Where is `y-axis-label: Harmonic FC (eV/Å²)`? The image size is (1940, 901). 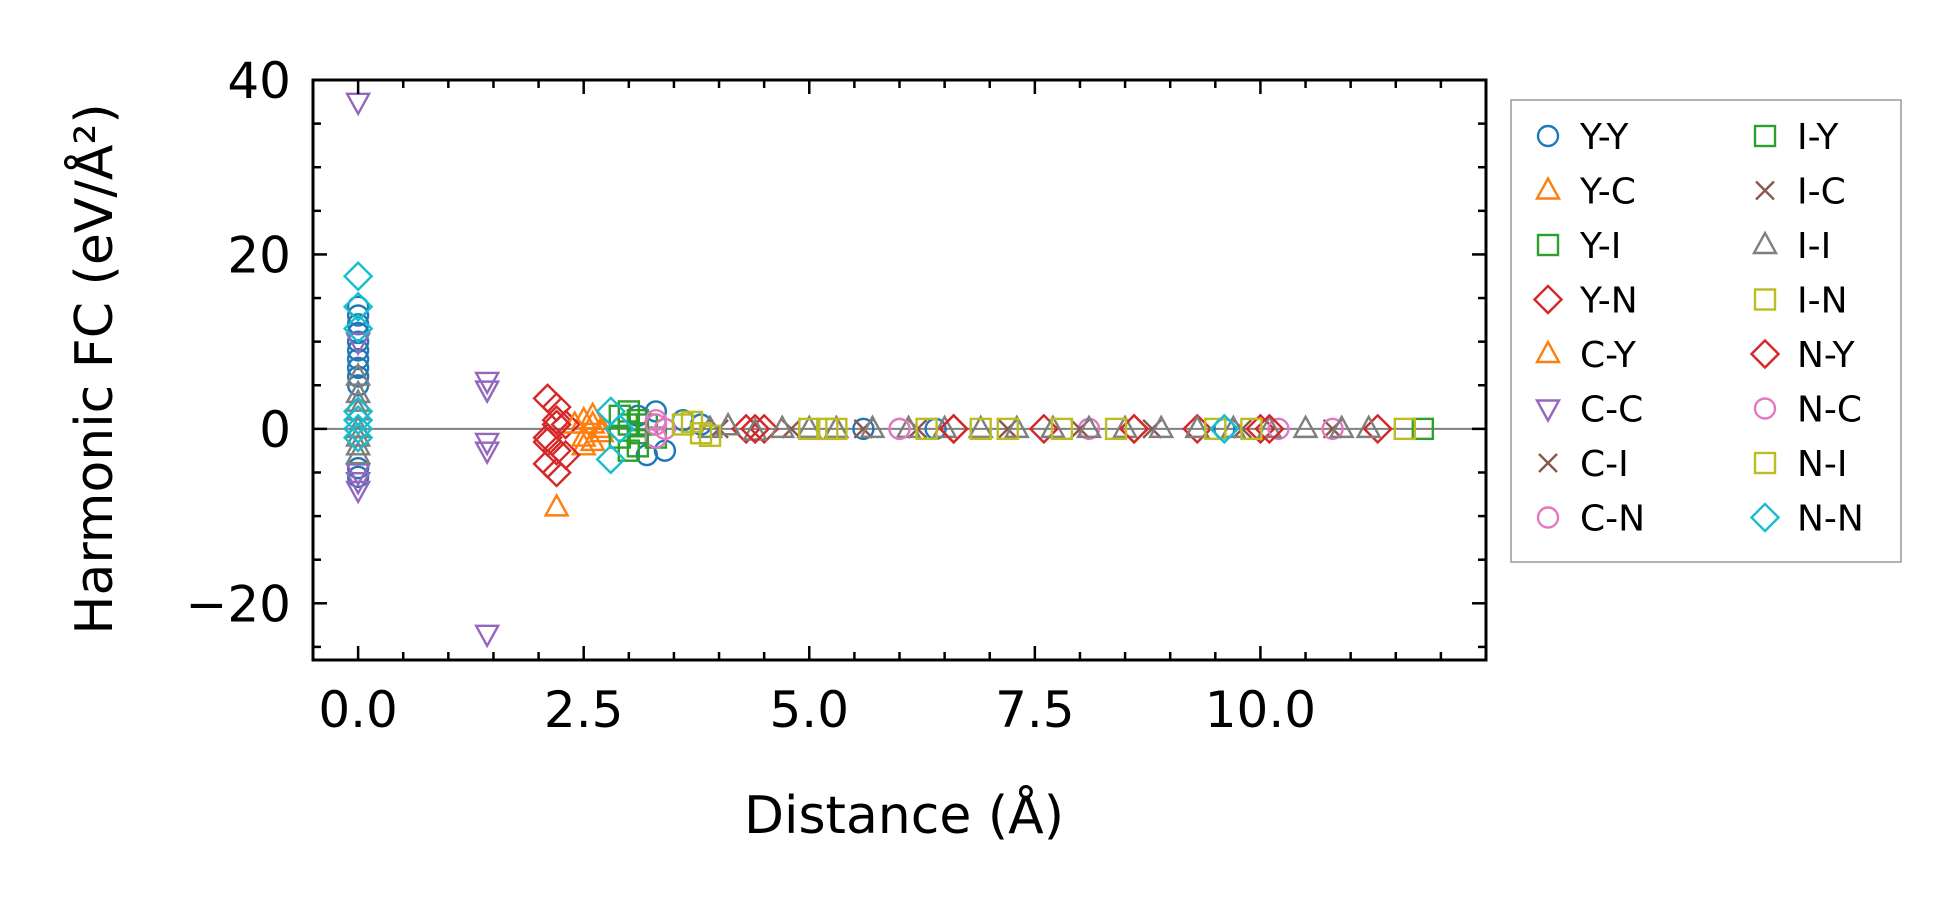 y-axis-label: Harmonic FC (eV/Å²) is located at coordinates (94, 368).